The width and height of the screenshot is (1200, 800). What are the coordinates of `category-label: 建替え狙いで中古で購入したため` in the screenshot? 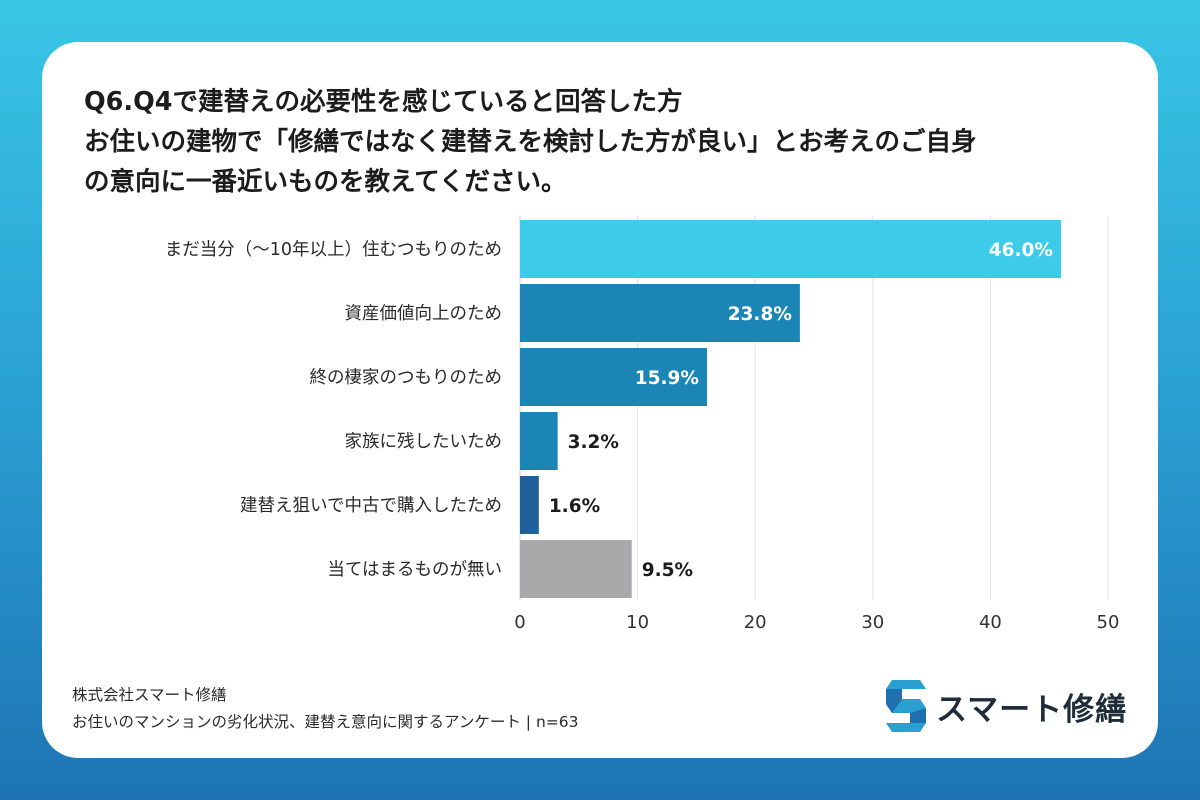 It's located at (371, 506).